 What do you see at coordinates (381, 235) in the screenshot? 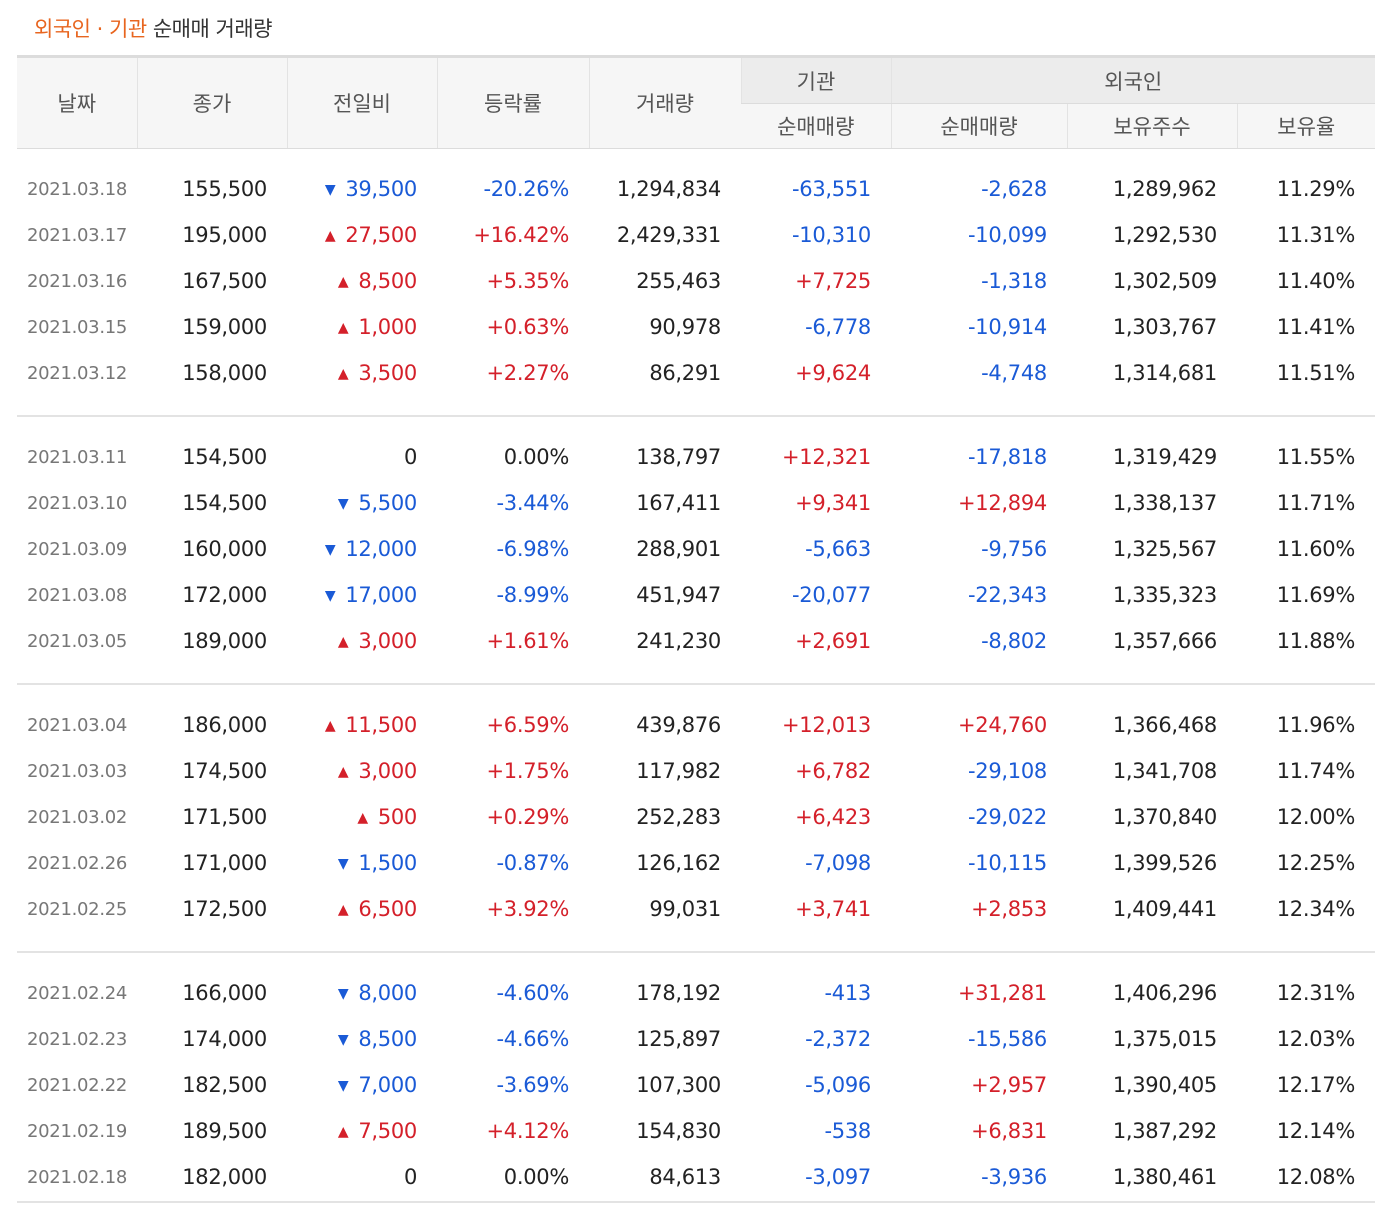
I see `change-value: 27,500` at bounding box center [381, 235].